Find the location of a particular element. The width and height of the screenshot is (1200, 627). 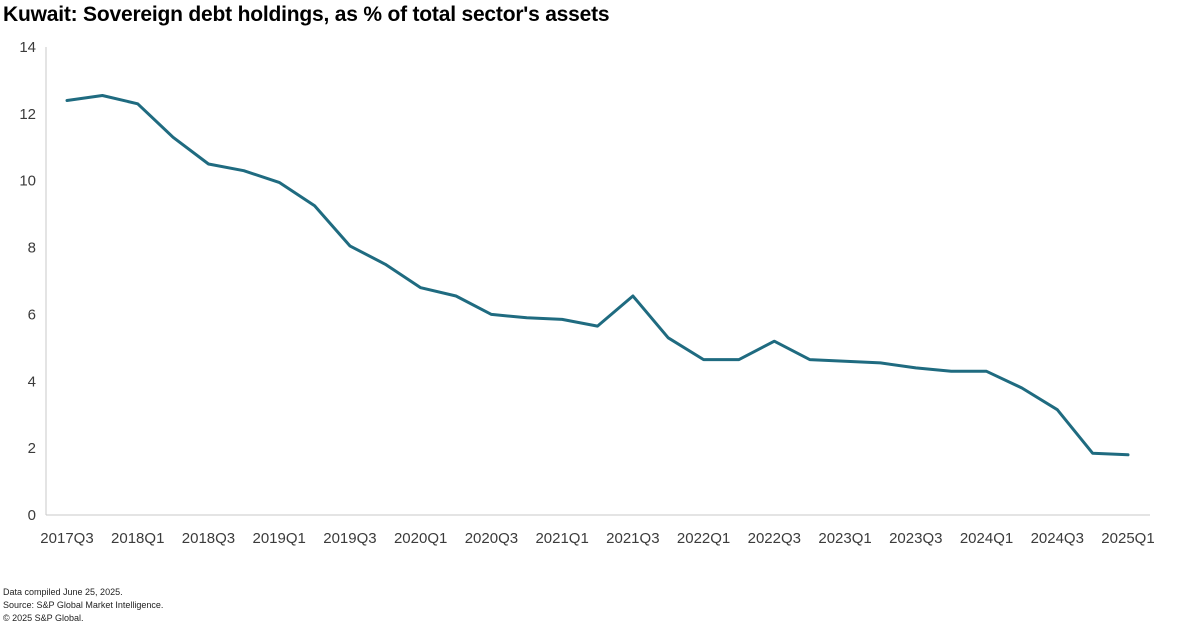

y-tick-label: 8 is located at coordinates (32, 248).